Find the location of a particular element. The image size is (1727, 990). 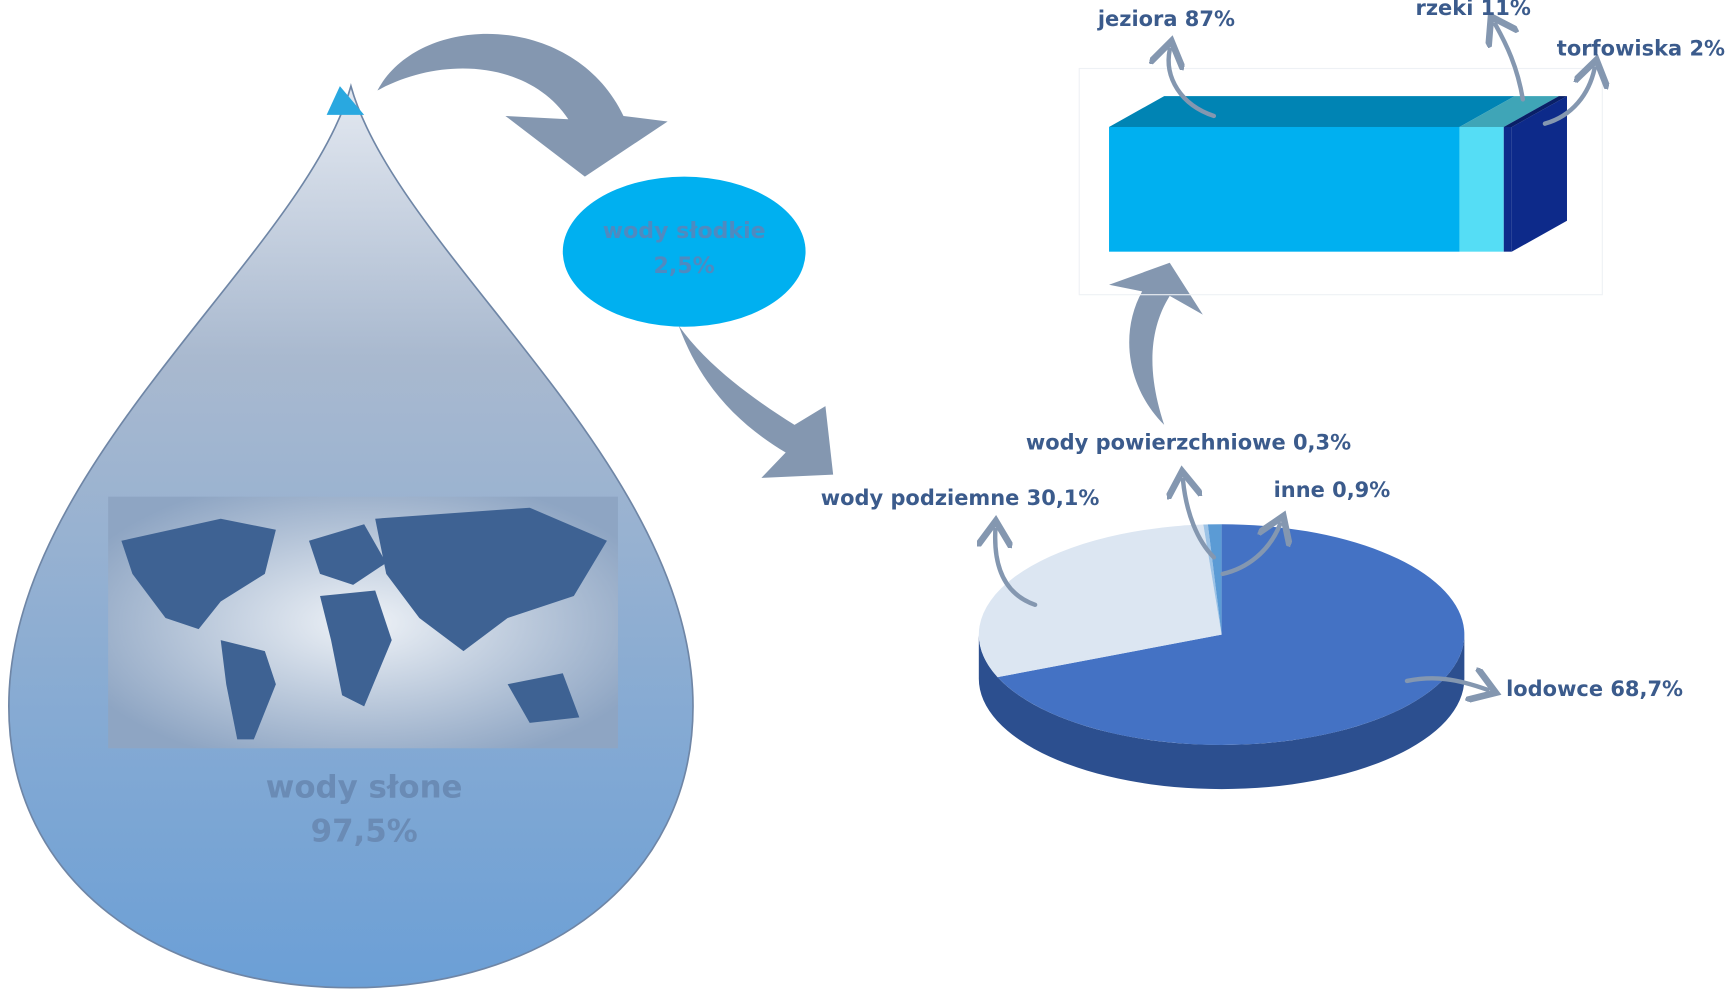

drop-tip is located at coordinates (345, 100).